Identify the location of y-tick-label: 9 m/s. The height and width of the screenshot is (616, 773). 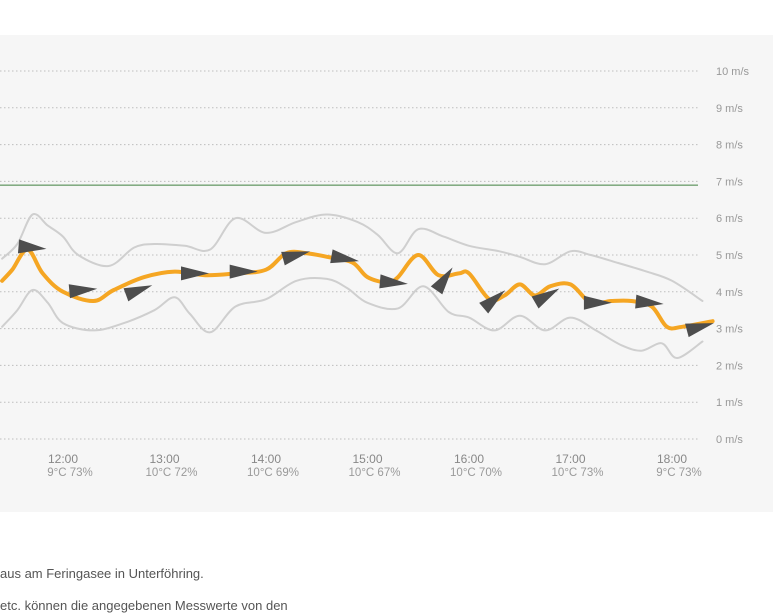
(729, 109).